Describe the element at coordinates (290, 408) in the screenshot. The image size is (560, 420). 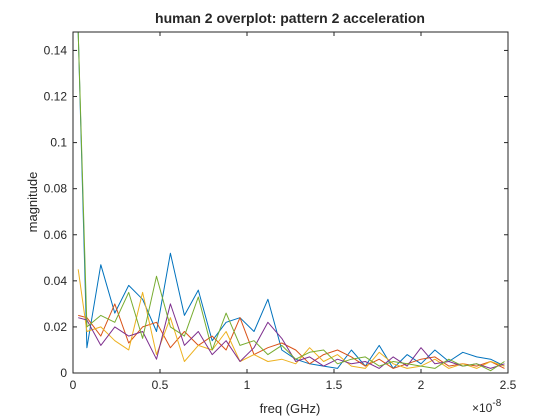
I see `x-axis-label: freq (GHz)` at that location.